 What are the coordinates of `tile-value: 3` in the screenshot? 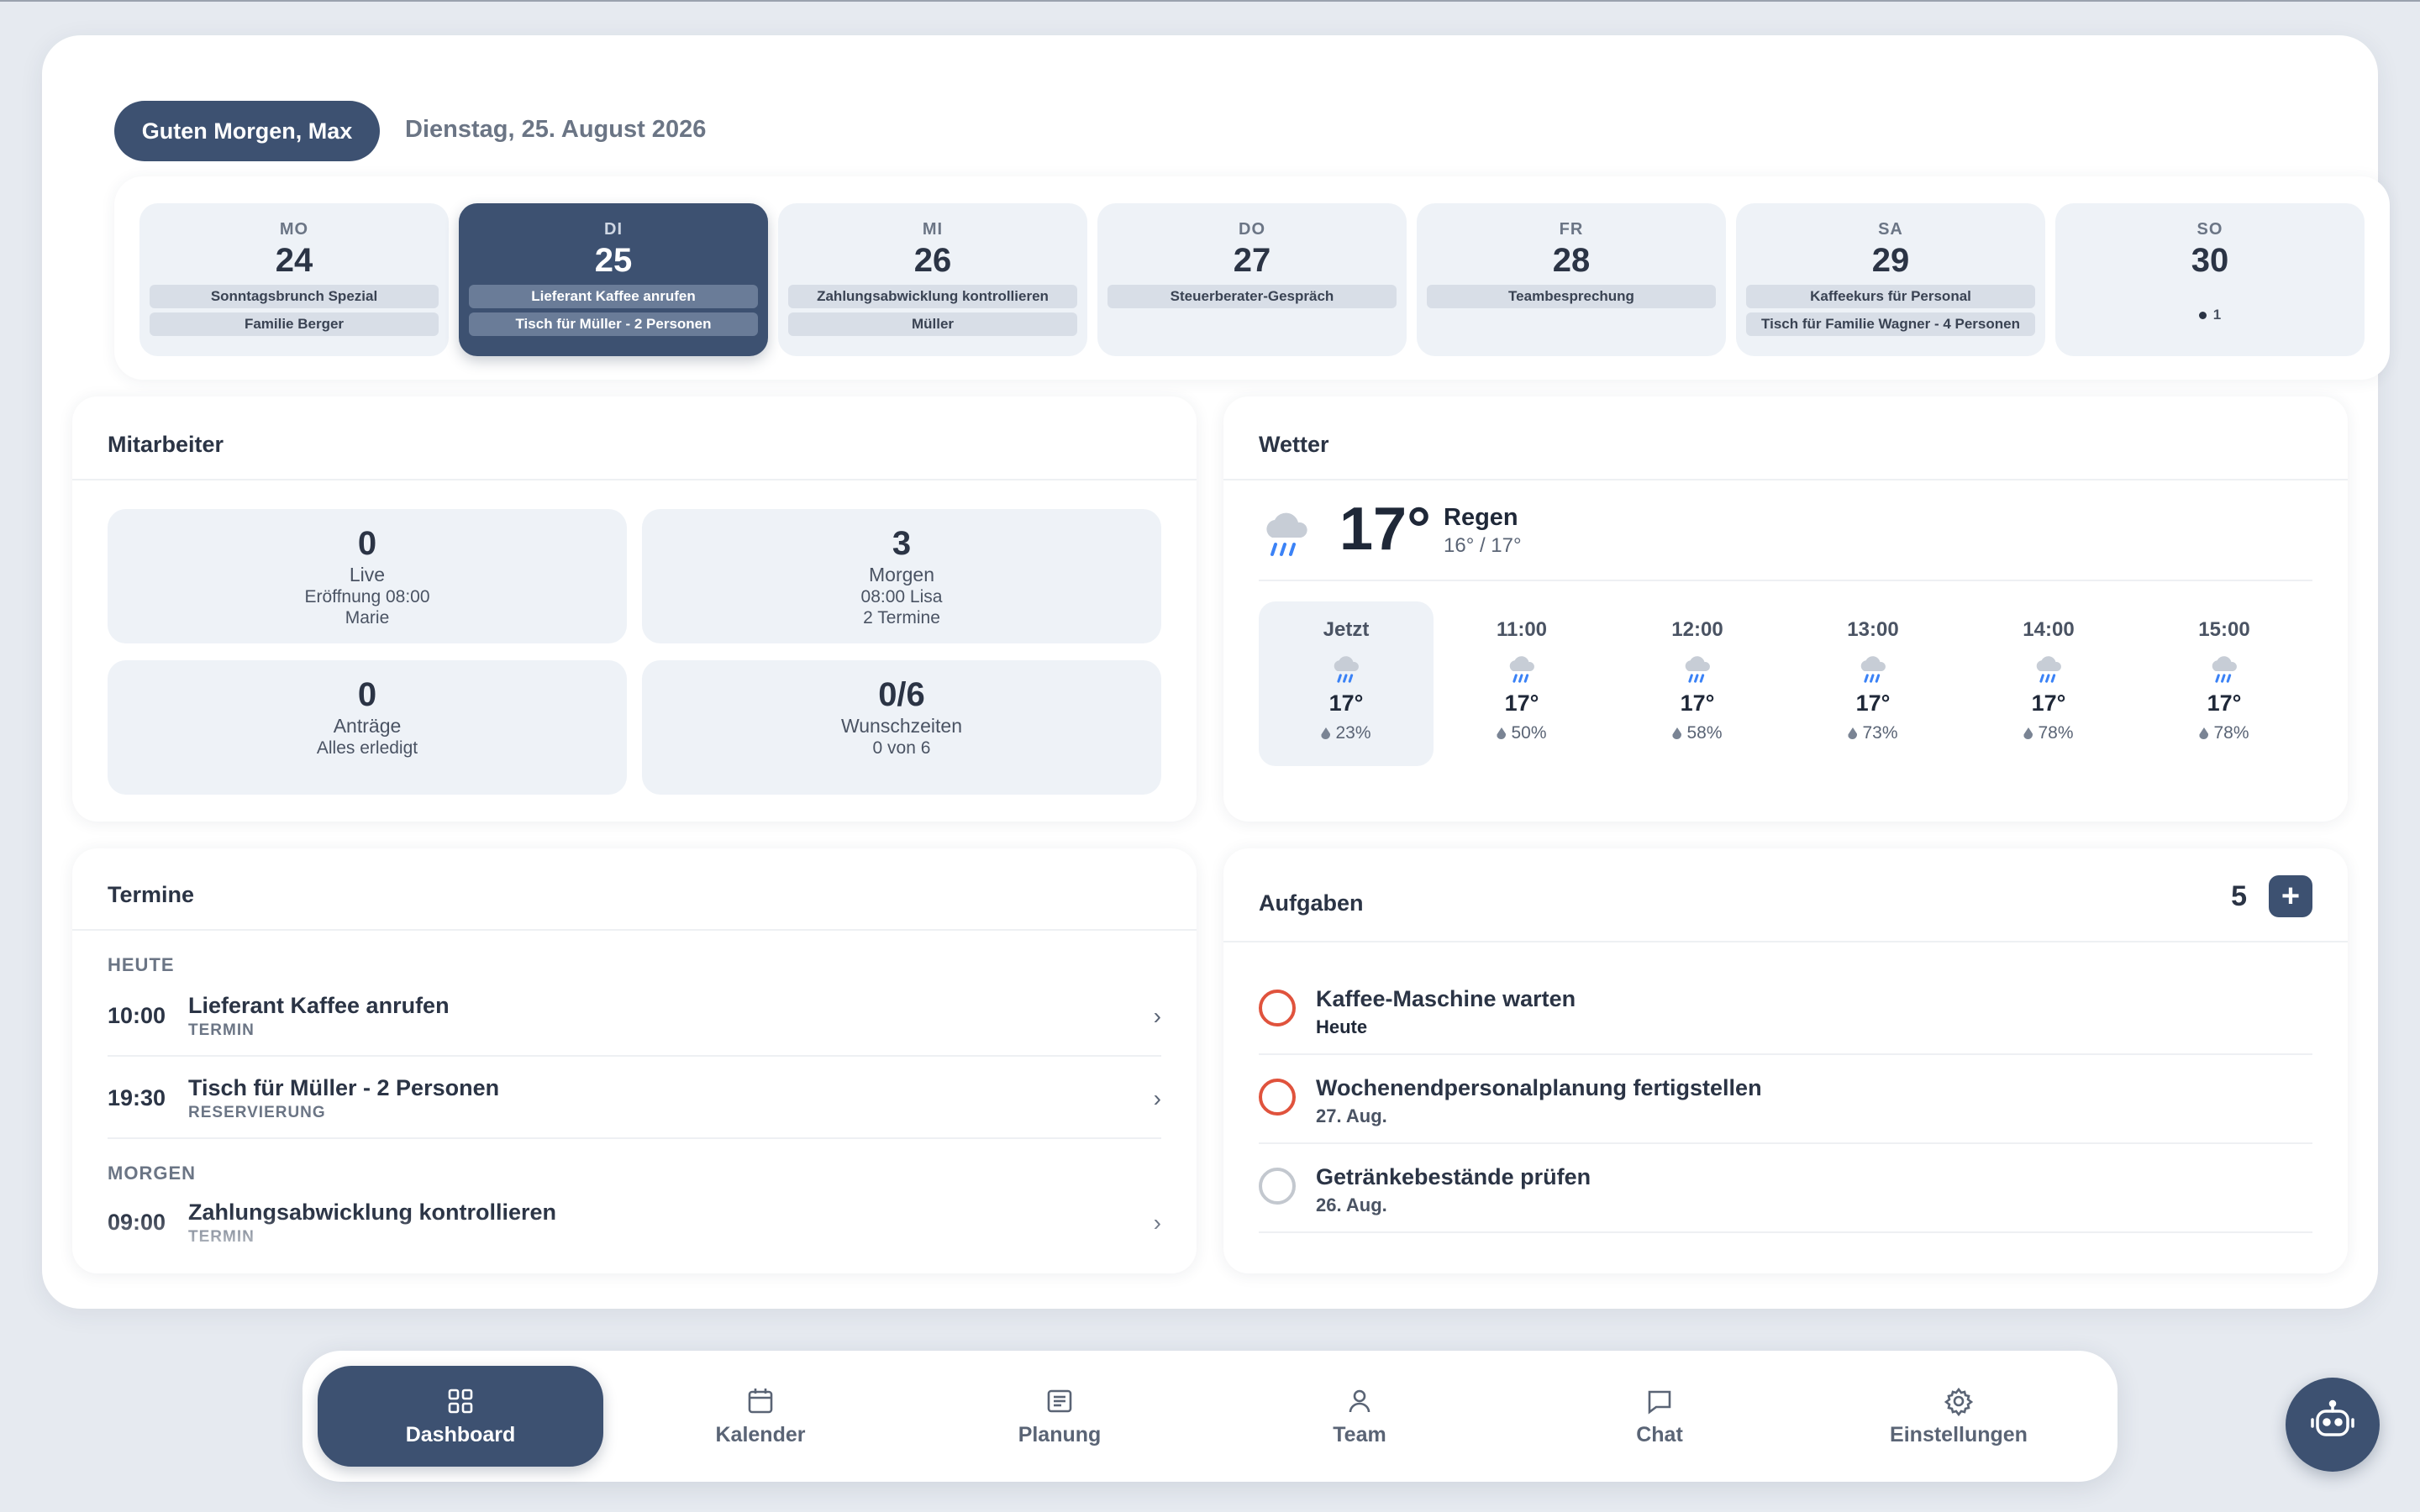 It's located at (902, 543).